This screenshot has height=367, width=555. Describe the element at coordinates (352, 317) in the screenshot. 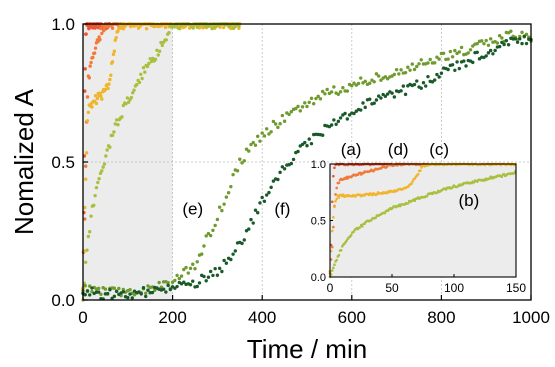

I see `x-tick-label: 600` at that location.